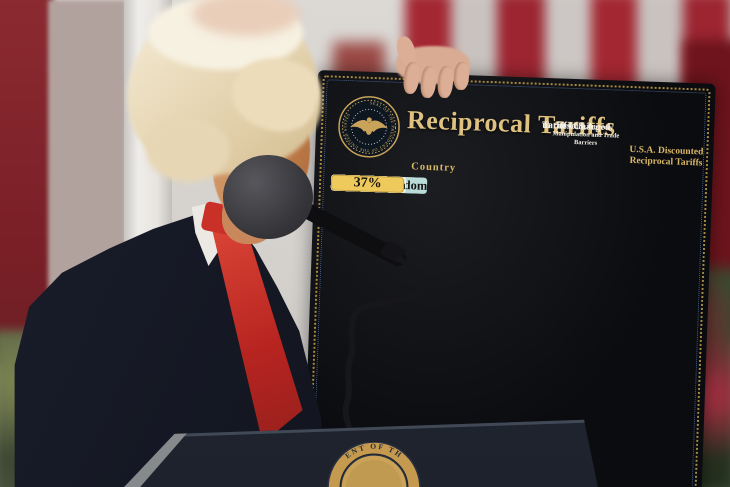 Image resolution: width=730 pixels, height=487 pixels. I want to click on hair-back, so click(188, 150).